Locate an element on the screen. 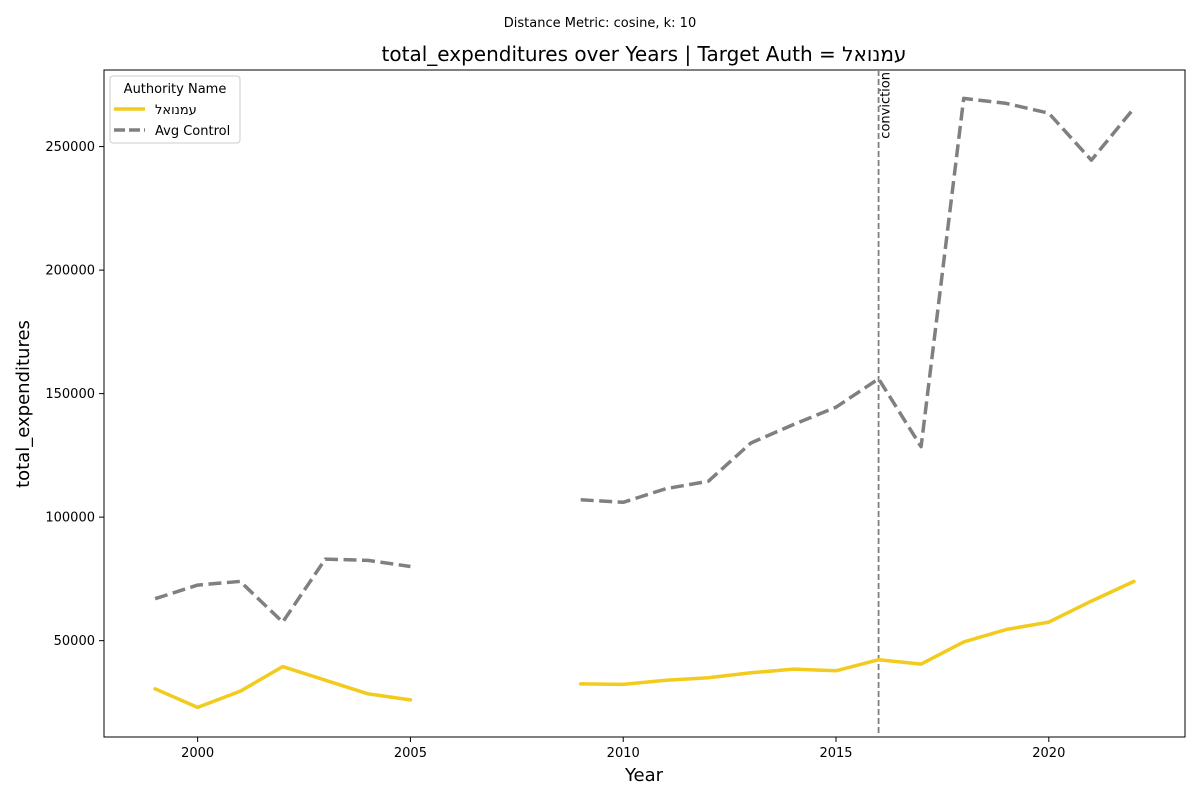  y-tick-label: 100000 is located at coordinates (70, 518).